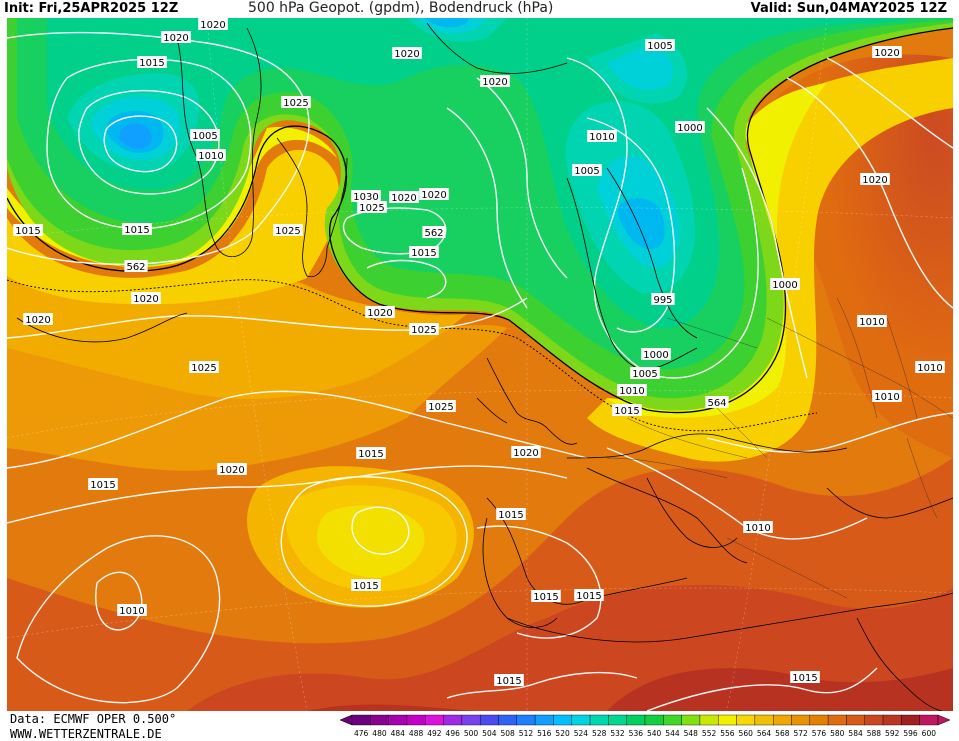  Describe the element at coordinates (929, 733) in the screenshot. I see `scale-tick-label: 600` at that location.